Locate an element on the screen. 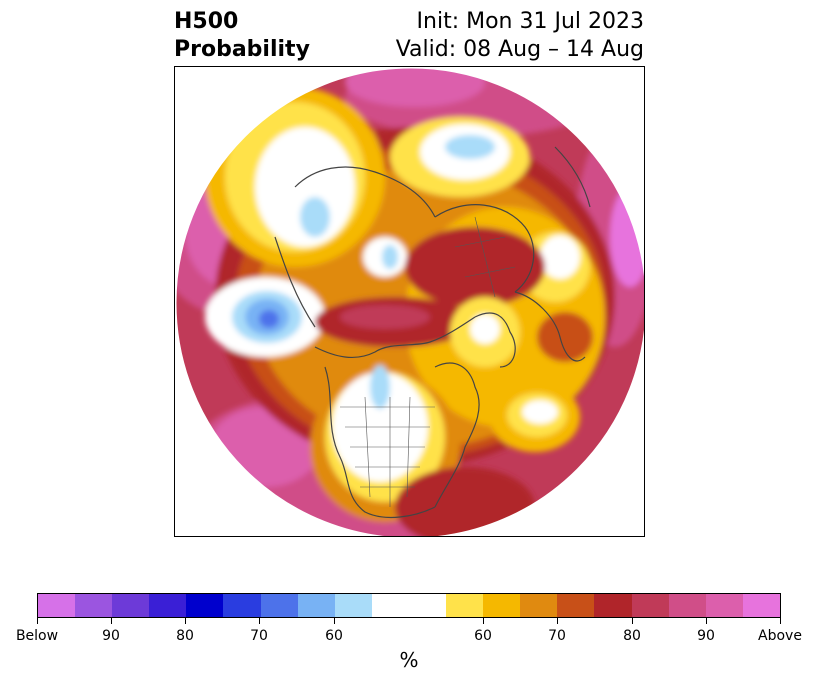  border-lines-us-vertical is located at coordinates (387, 451).